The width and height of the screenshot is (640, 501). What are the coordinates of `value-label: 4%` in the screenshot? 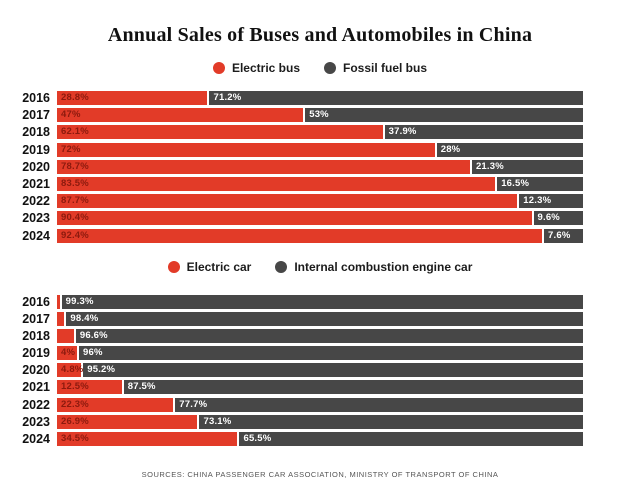 It's located at (68, 353).